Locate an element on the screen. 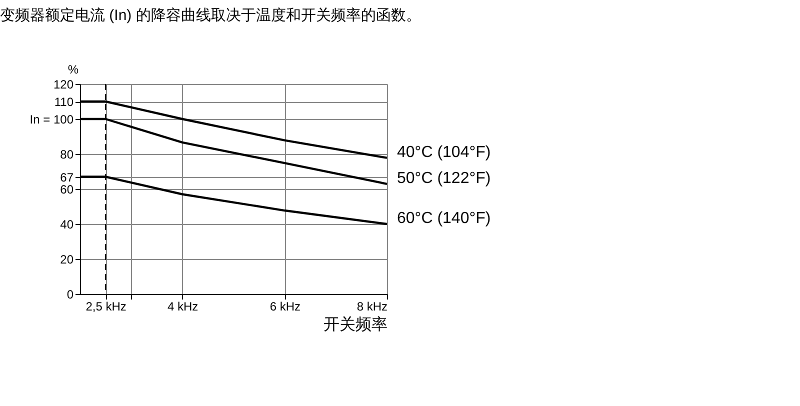  y-tick-label: 40 is located at coordinates (67, 225).